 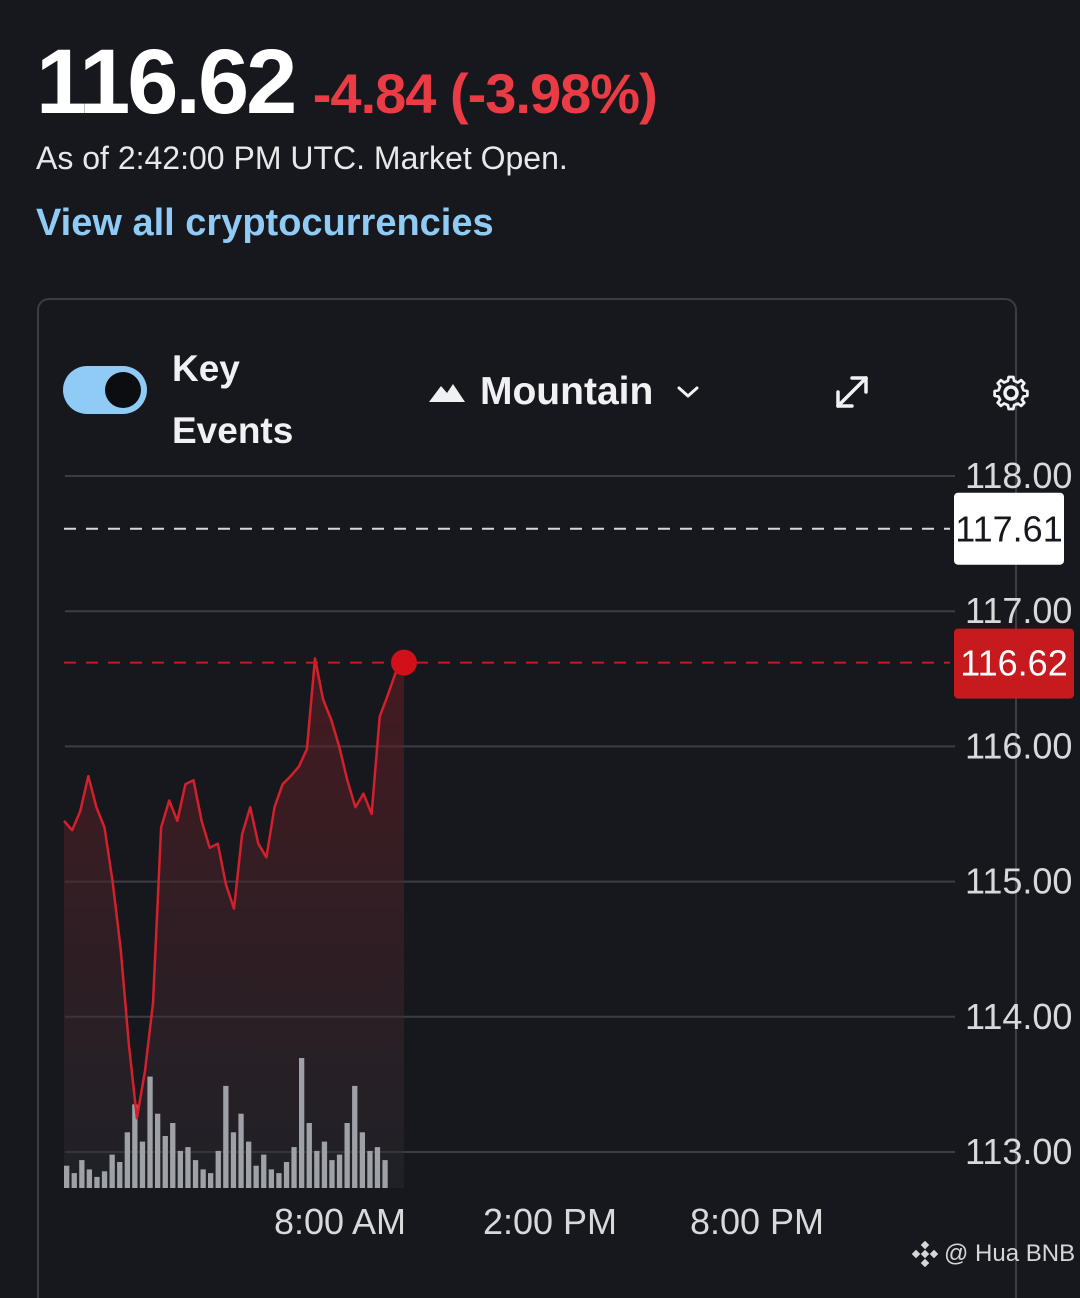 I want to click on chart-type-dropdown: Mountain, so click(x=564, y=392).